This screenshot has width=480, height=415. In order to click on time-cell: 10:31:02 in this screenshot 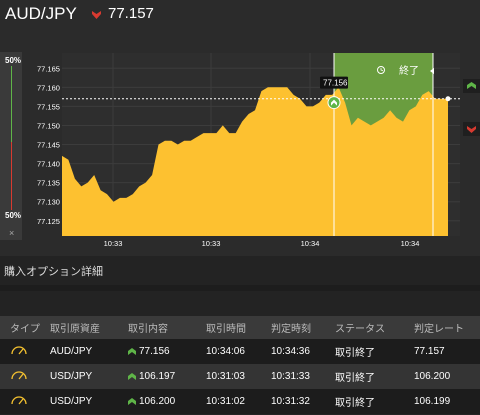, I will do `click(238, 401)`.